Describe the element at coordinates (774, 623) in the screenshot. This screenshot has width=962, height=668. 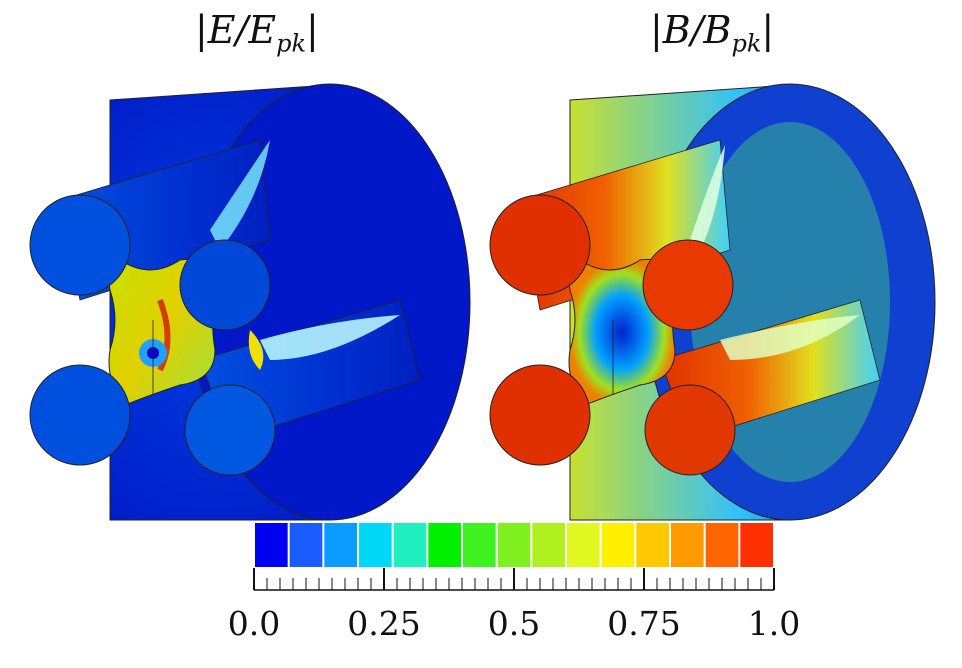
I see `colorbar-tick-label: 1.0` at that location.